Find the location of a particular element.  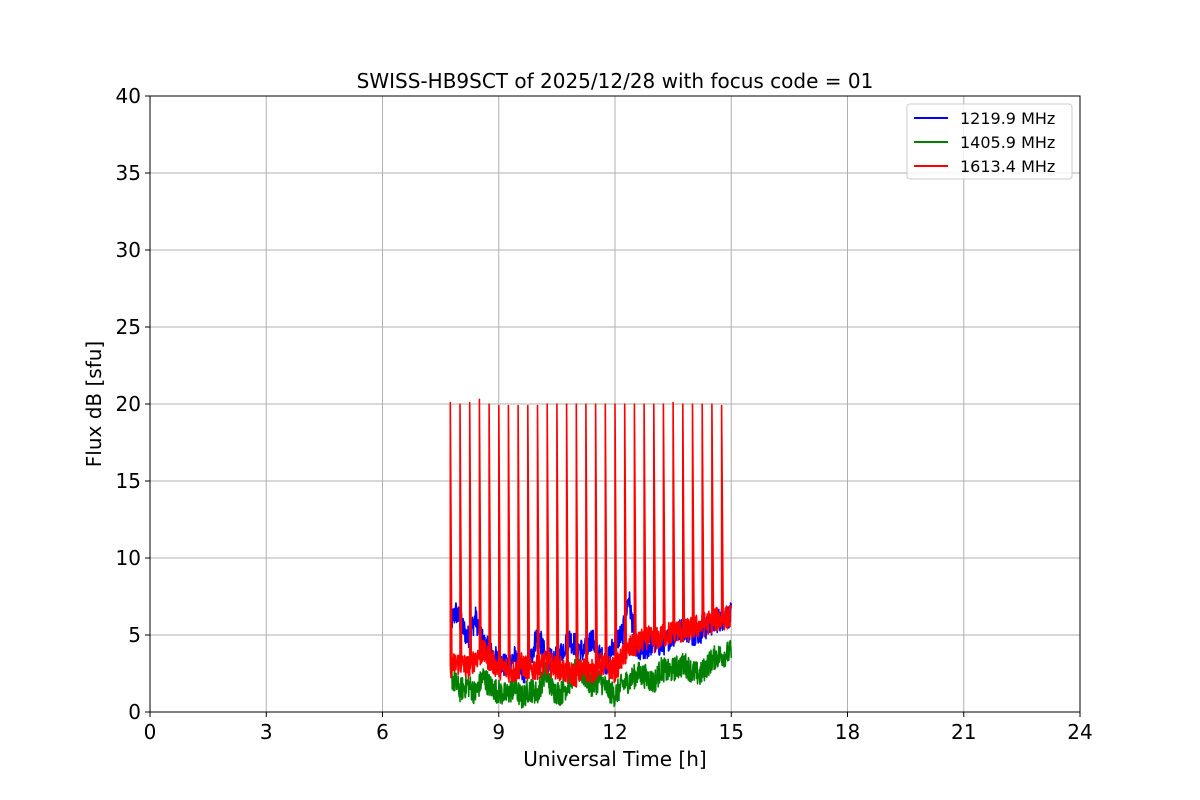

plot-series is located at coordinates (591, 553).